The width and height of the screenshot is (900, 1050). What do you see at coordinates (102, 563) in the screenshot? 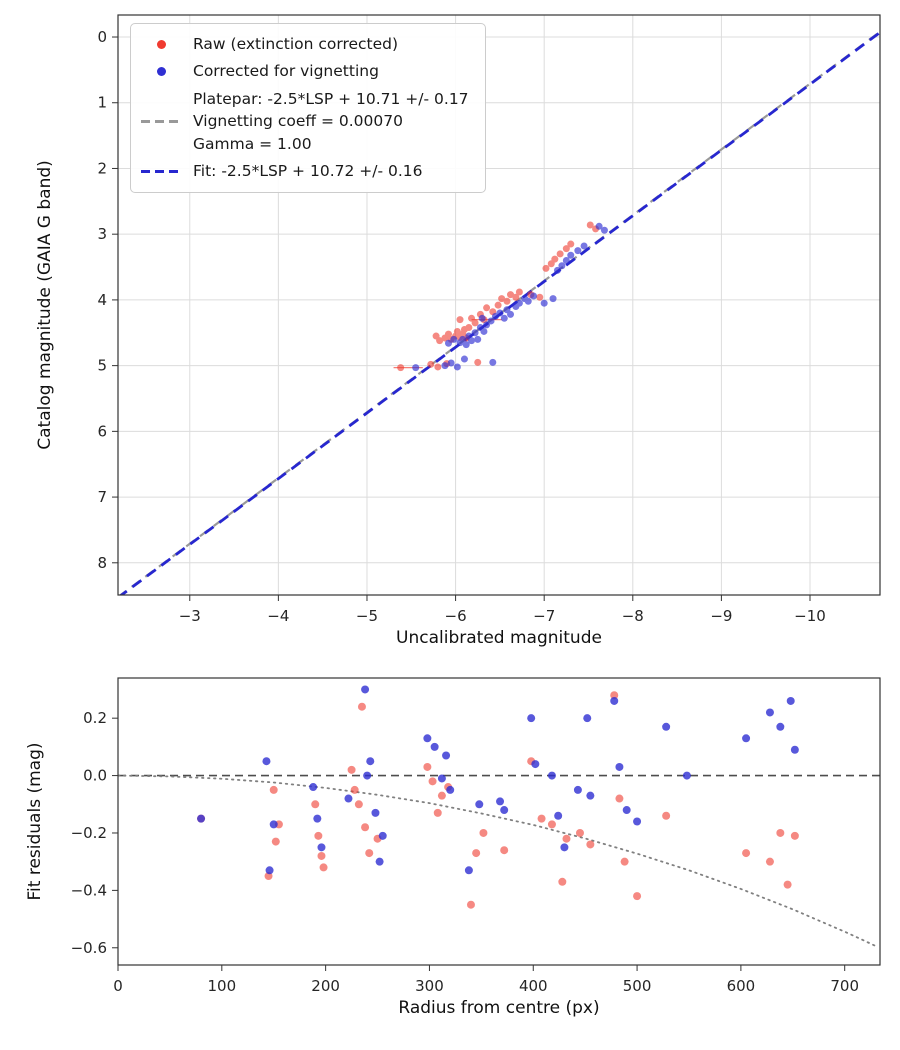
I see `svg-text: 8` at bounding box center [102, 563].